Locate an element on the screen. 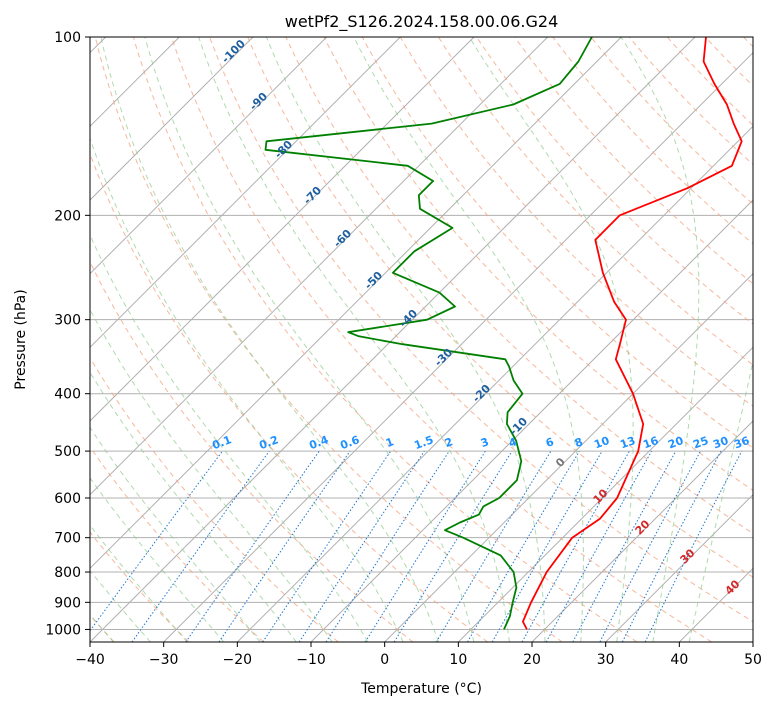 This screenshot has width=775, height=708. mixing-ratio-label: 1.5 is located at coordinates (423, 442).